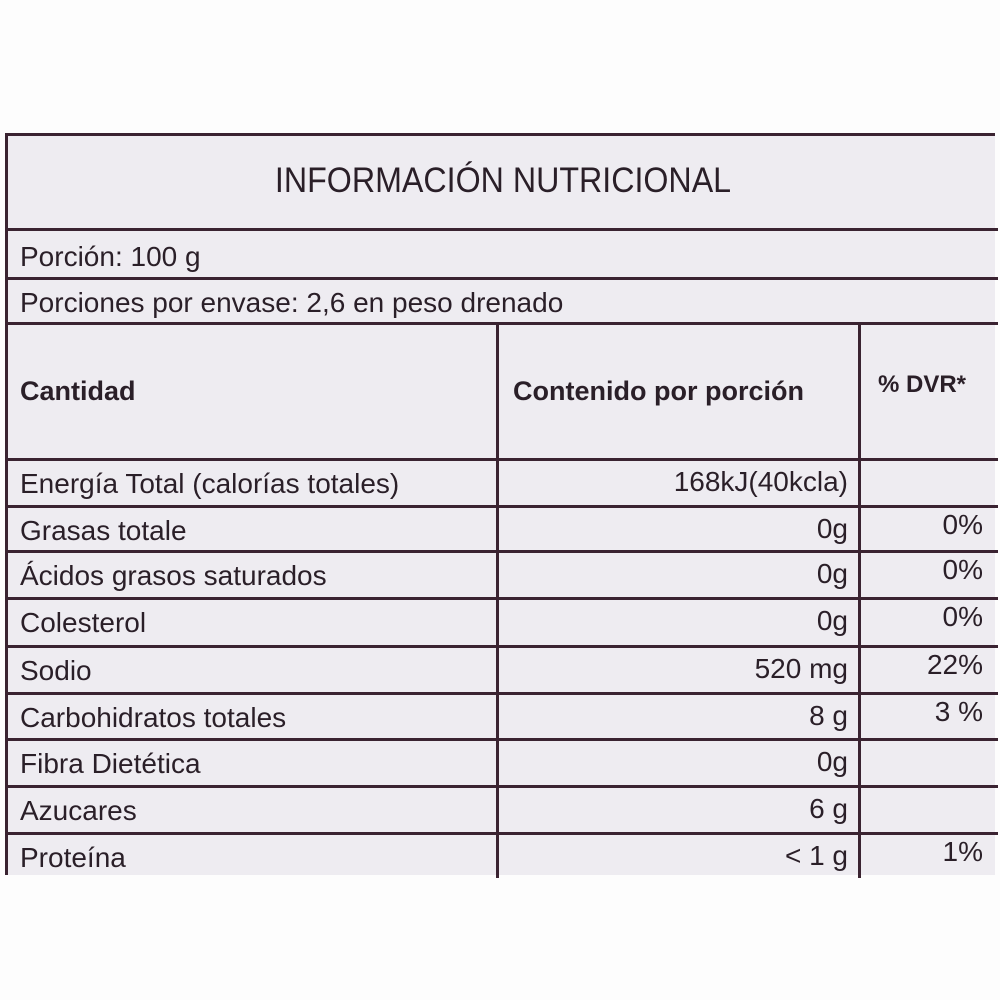  I want to click on nutrient-dvr: 3 %, so click(958, 711).